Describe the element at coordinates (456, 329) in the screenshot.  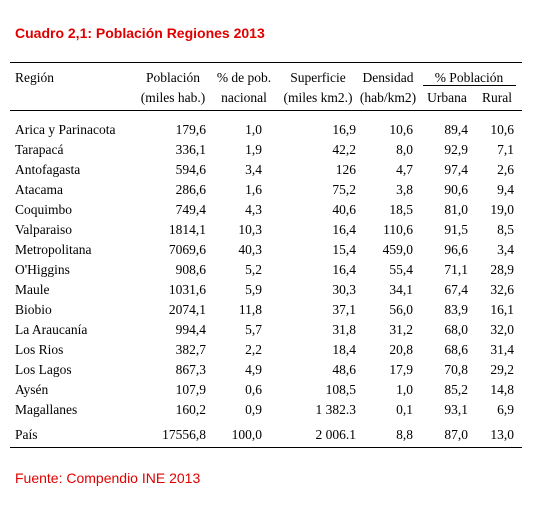
I see `value-cell: 68,0` at that location.